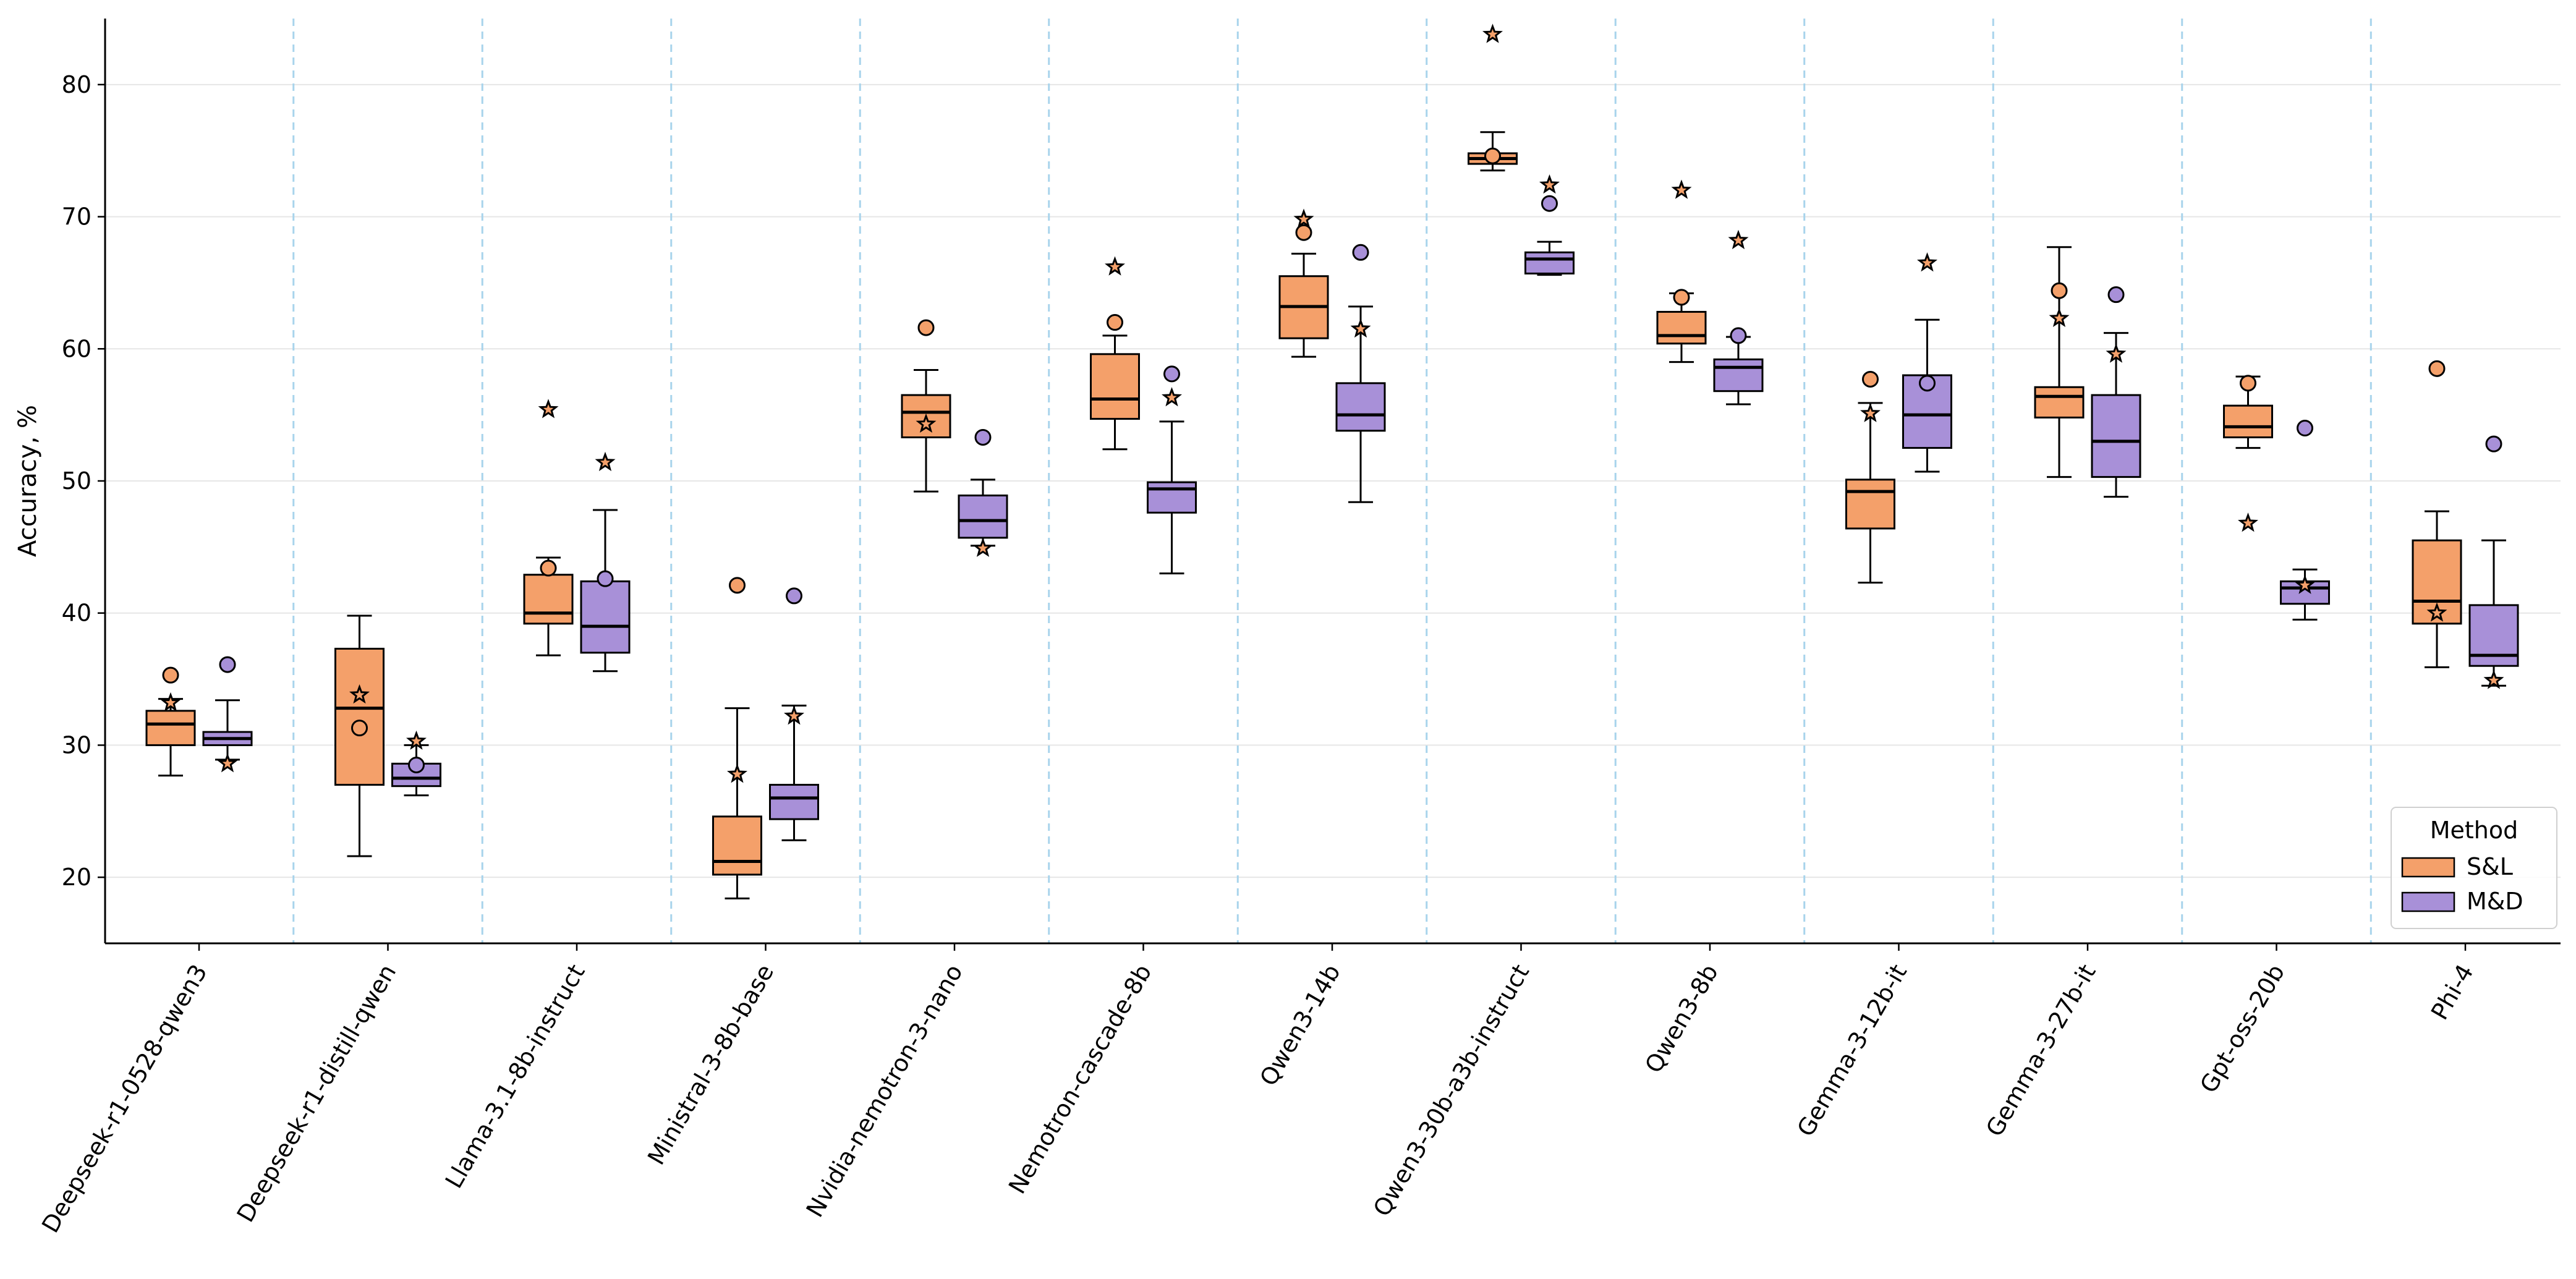 This screenshot has height=1279, width=2576. I want to click on x-tick-label: Deepseek-r1-0528-qwen3, so click(124, 1099).